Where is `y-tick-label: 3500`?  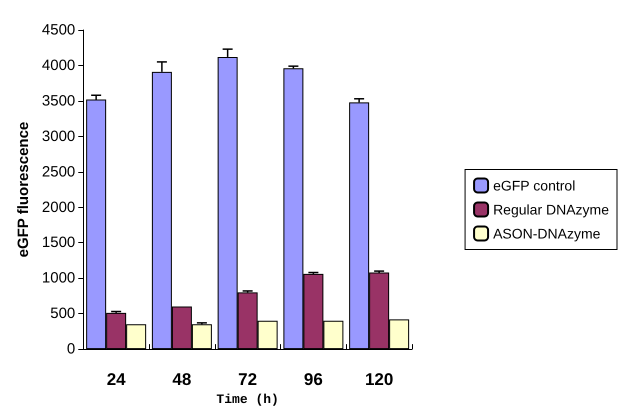
y-tick-label: 3500 is located at coordinates (59, 101).